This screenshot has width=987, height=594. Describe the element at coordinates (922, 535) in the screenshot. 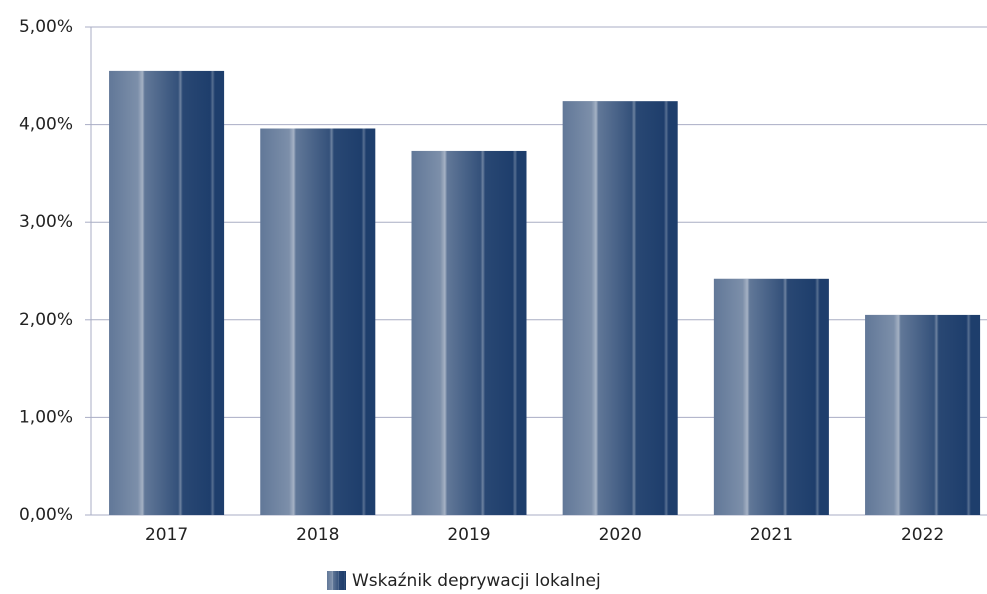

I see `x-tick-label: 2022` at that location.